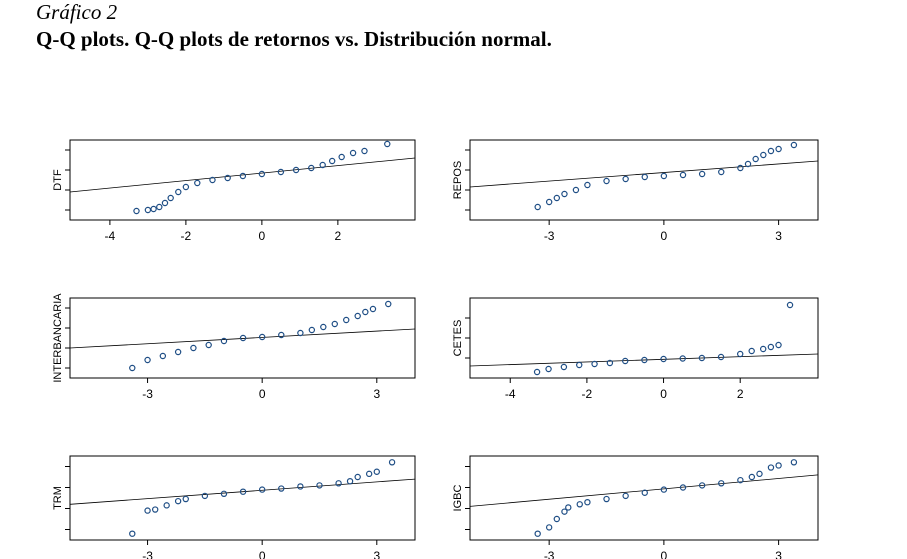 The height and width of the screenshot is (559, 907). I want to click on y-axis-label: DTF, so click(58, 180).